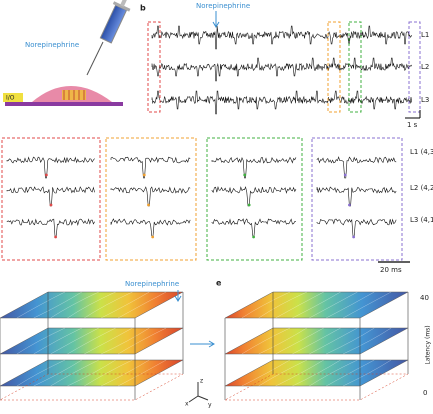 This screenshot has width=433, height=414. I want to click on channel-label: L3, so click(425, 100).